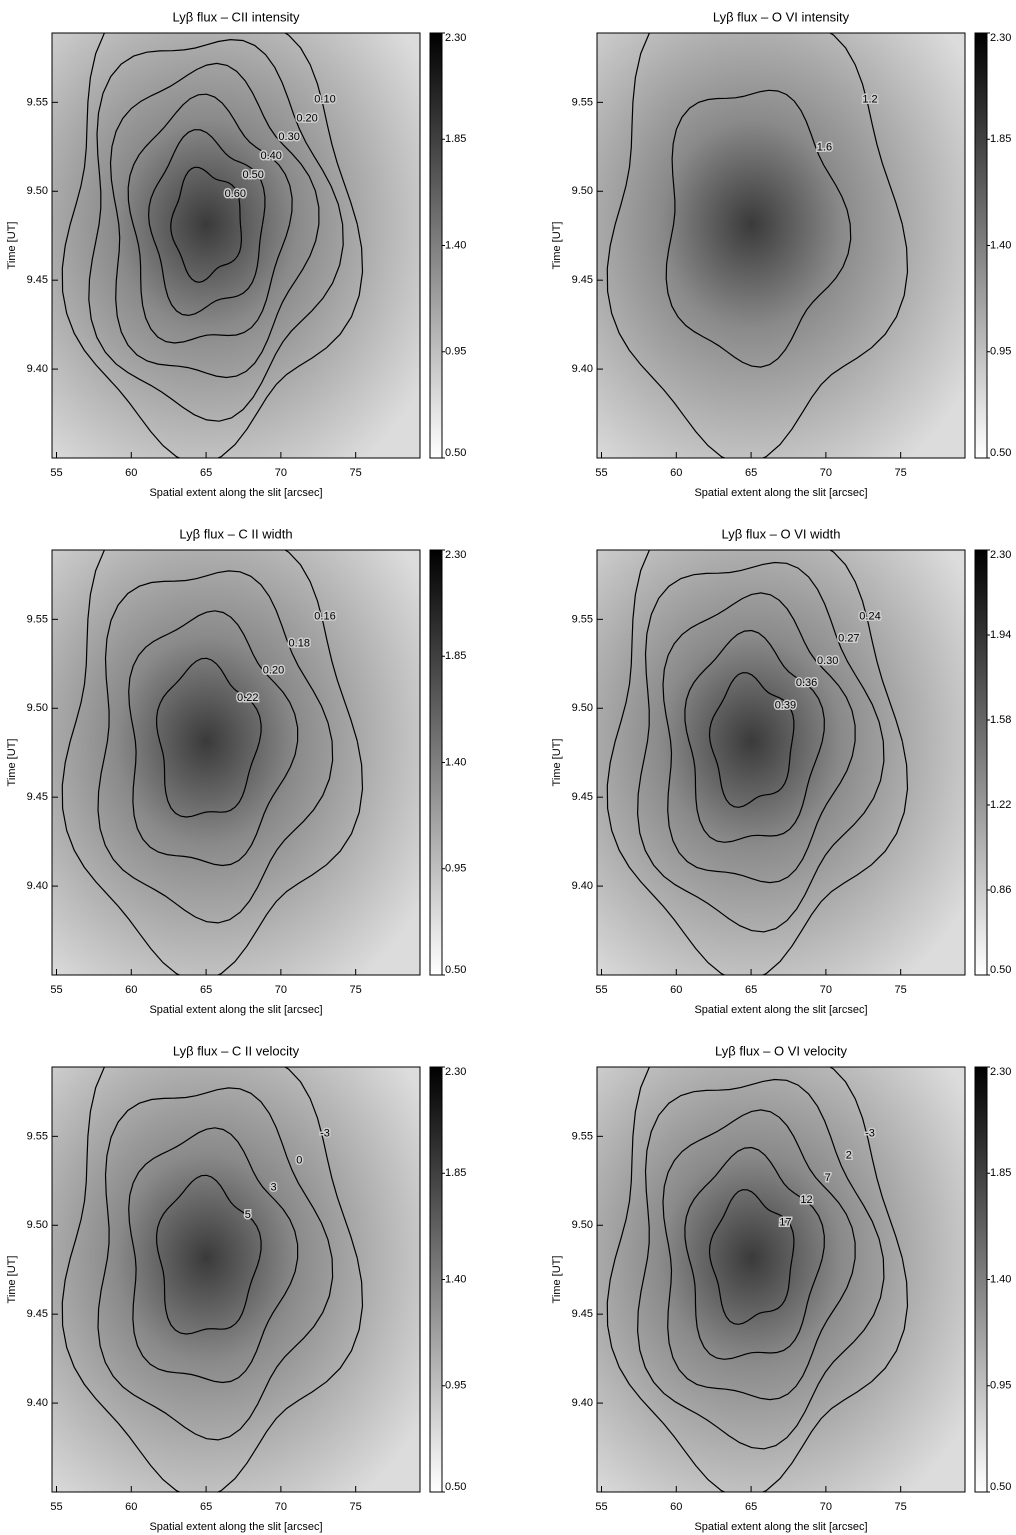 The height and width of the screenshot is (1535, 1016). I want to click on contour-label: 0.30, so click(288, 137).